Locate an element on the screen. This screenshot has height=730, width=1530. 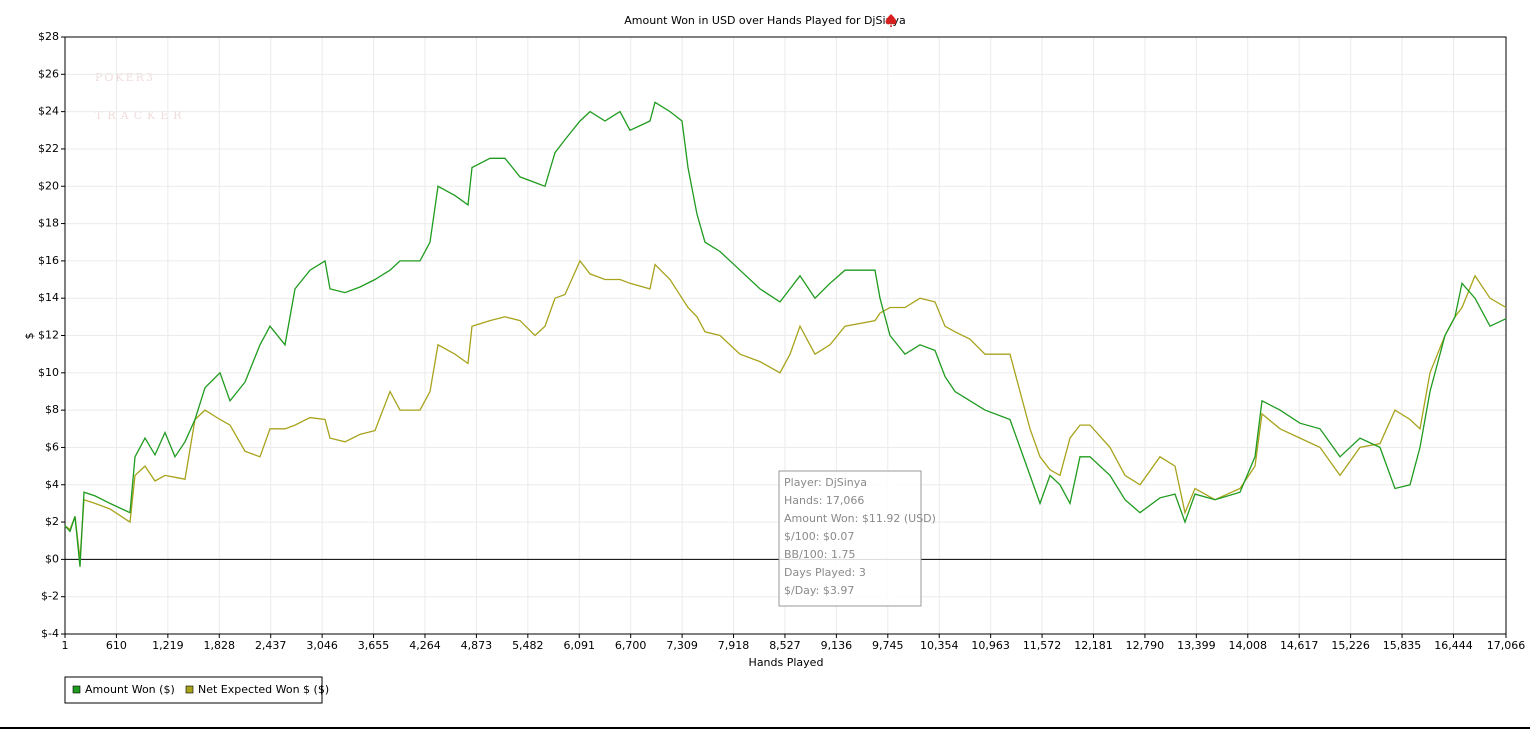
x-tick-label: 6,091 is located at coordinates (580, 645).